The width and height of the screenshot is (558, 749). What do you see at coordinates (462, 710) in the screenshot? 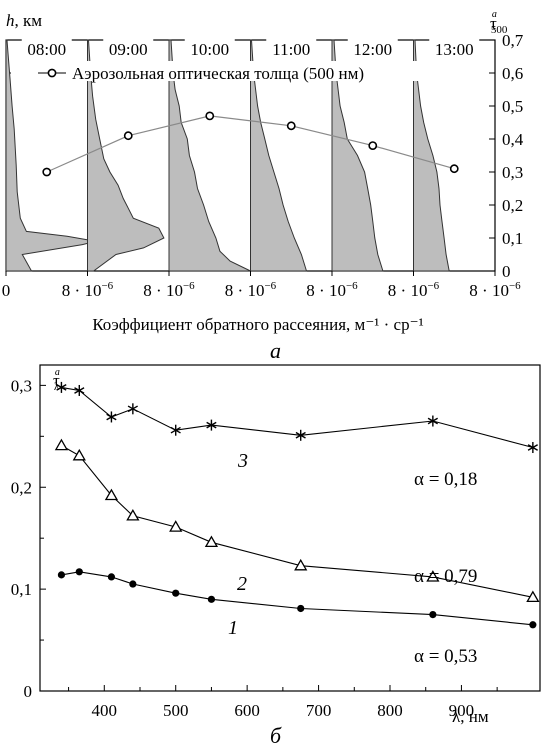
I see `chart-b-x-tick-label: 900` at bounding box center [462, 710].